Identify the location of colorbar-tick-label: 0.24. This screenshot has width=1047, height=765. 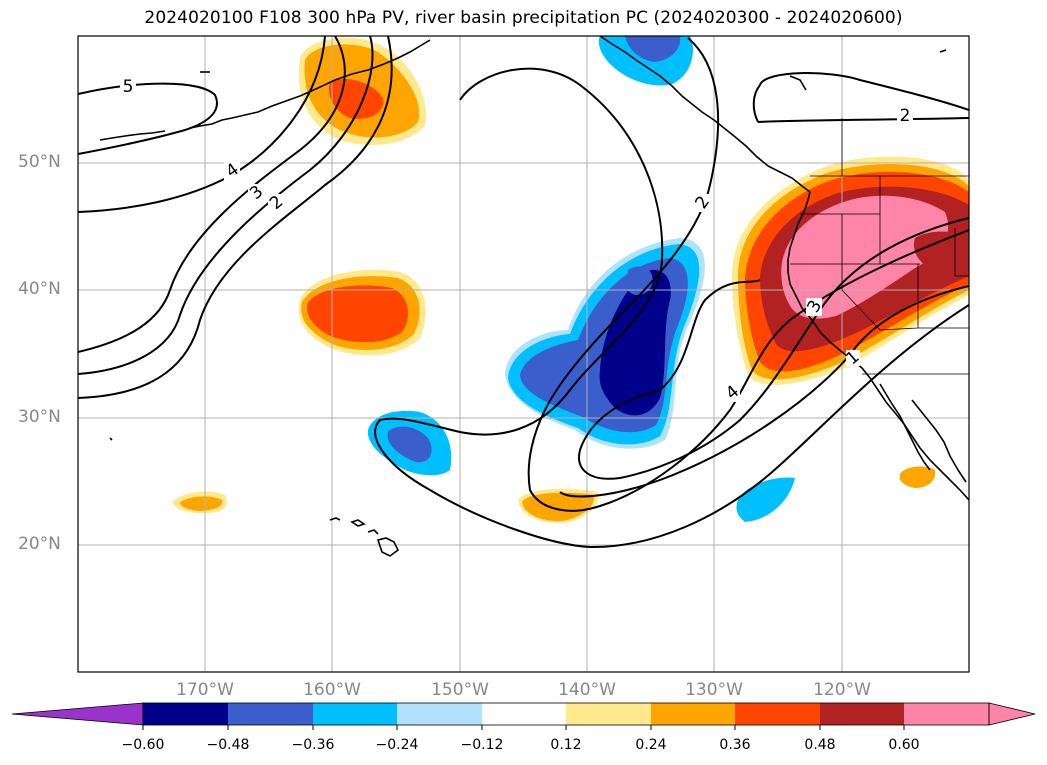
(651, 745).